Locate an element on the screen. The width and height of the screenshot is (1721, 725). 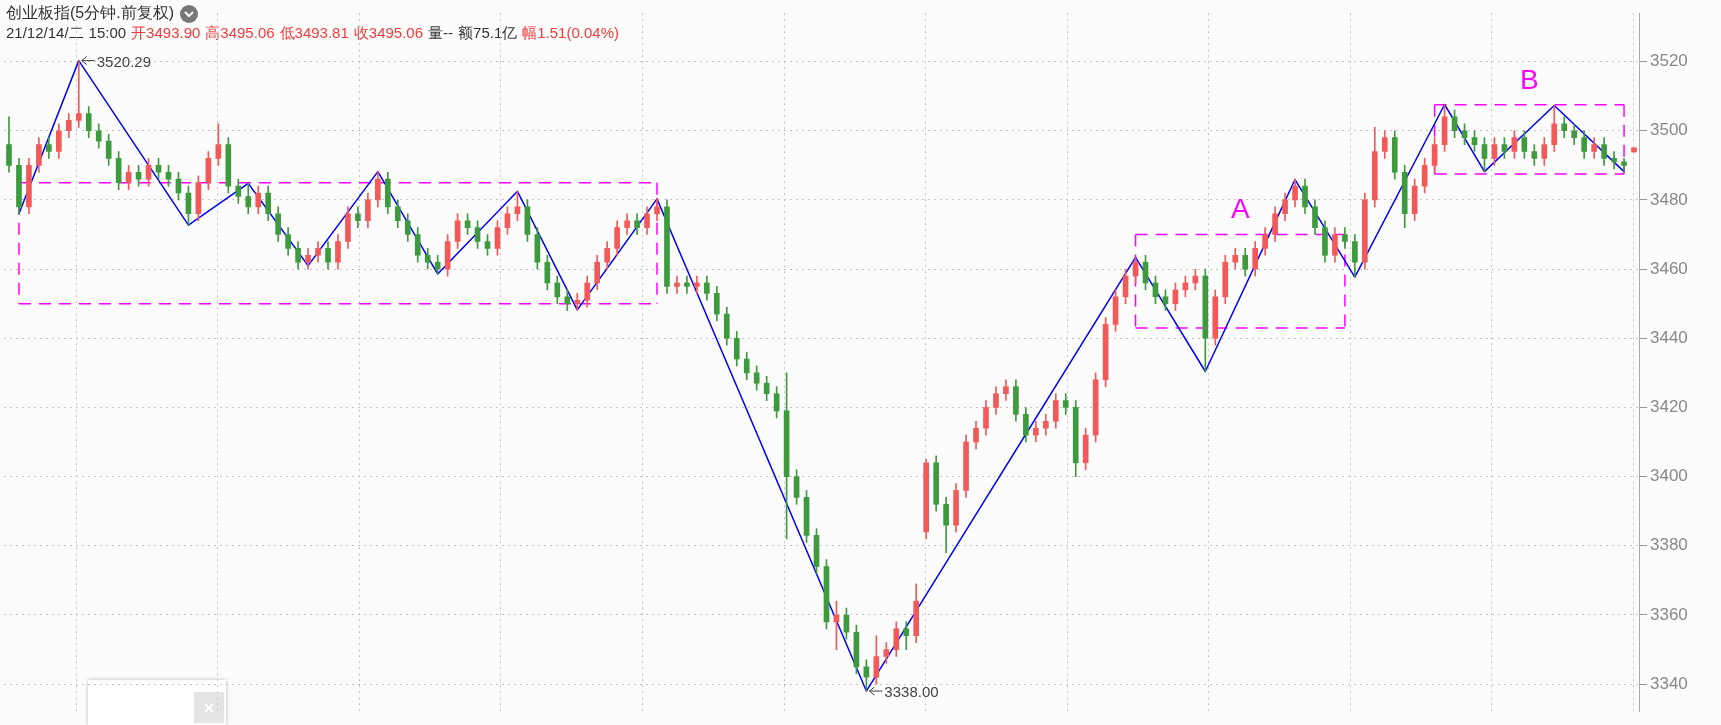
candlestick is located at coordinates (1634, 150).